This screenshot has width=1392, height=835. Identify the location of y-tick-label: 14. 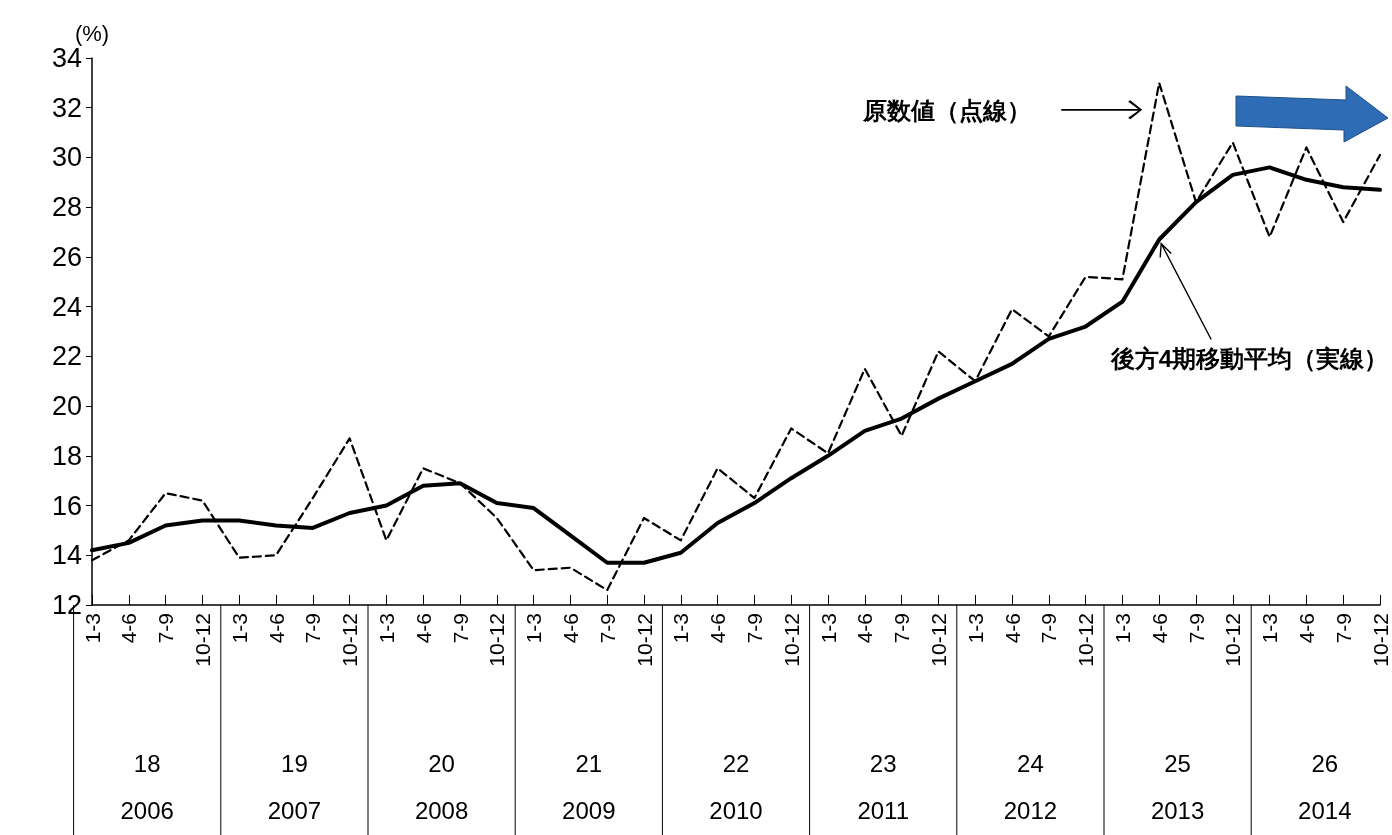
(66, 555).